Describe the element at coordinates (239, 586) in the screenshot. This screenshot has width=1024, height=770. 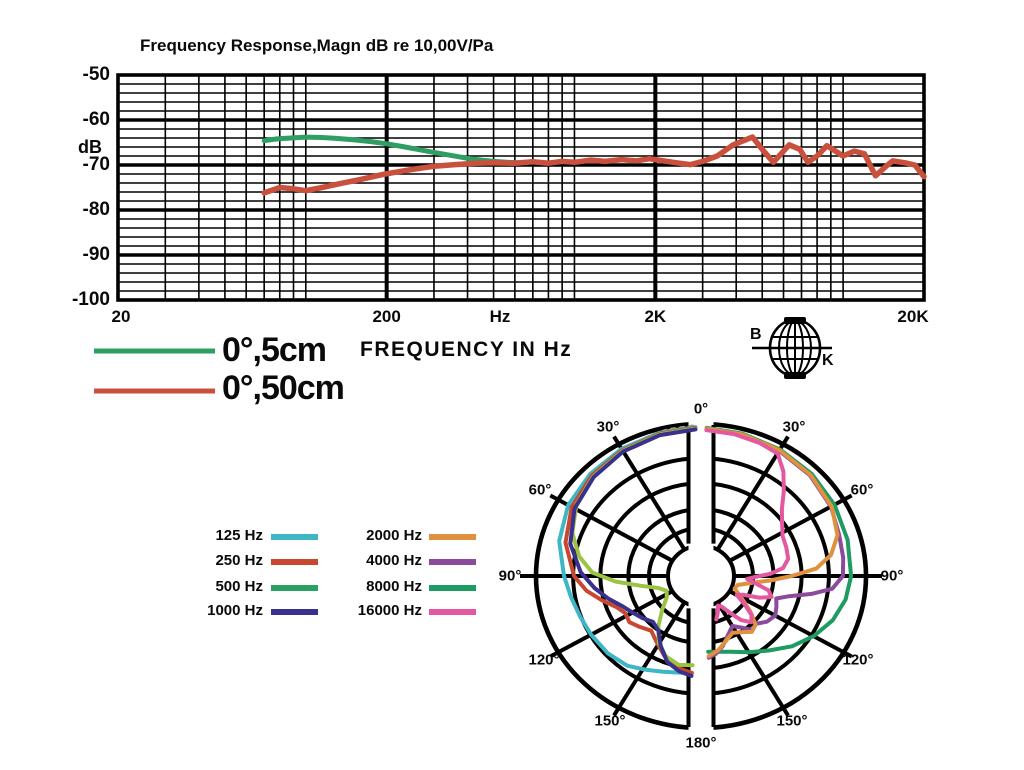
I see `polar-legend-label: 500 Hz` at that location.